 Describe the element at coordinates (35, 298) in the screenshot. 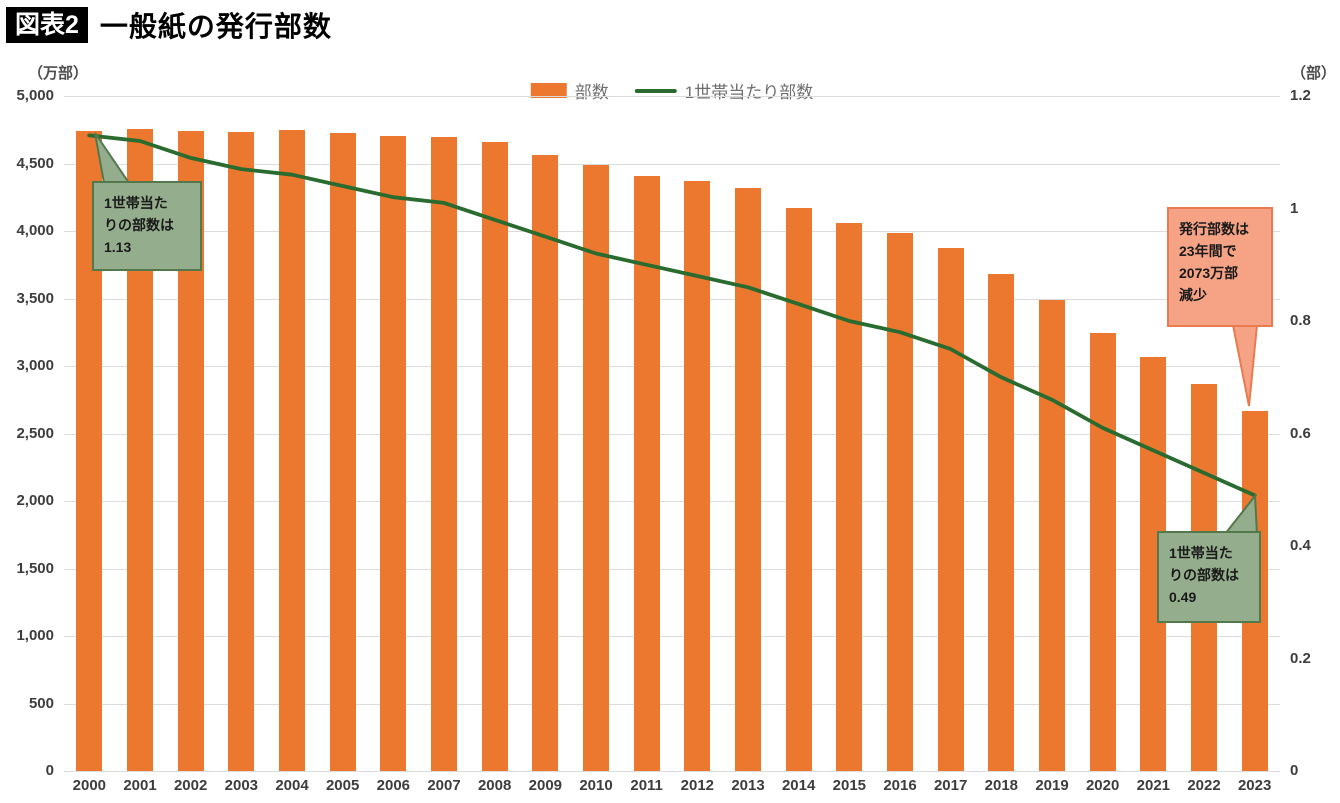

I see `y-axis-tick-left: 3,500` at that location.